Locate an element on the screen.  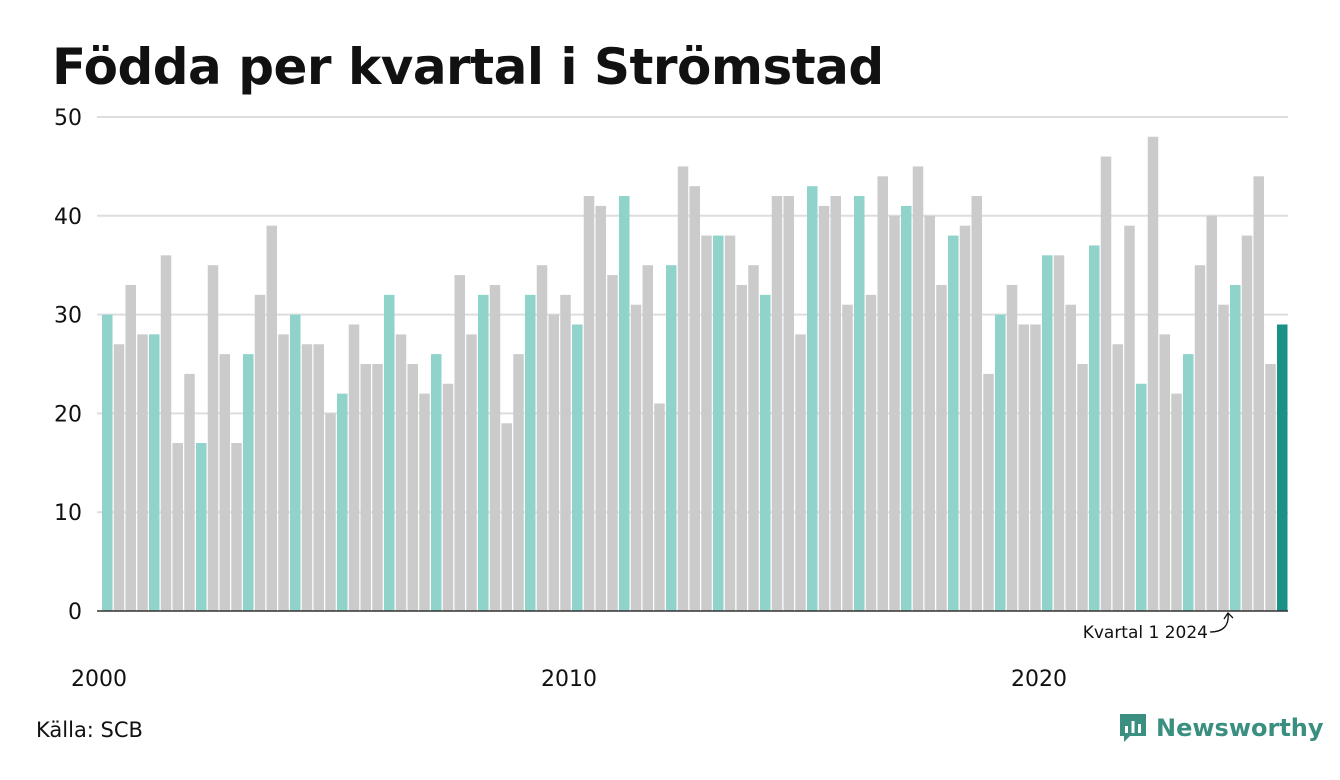
chart-title: Födda per kvartal i Strömstad is located at coordinates (468, 67).